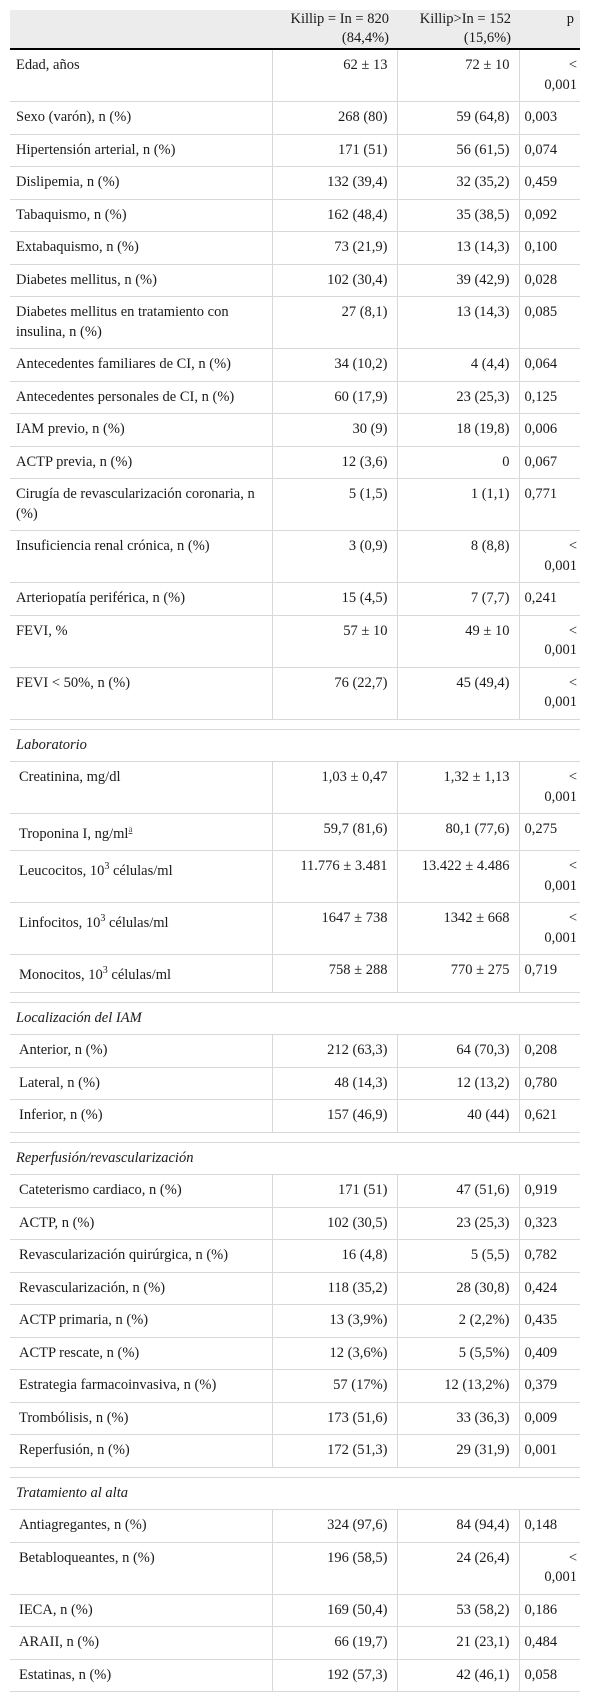  I want to click on killip-i-value: 12 (3,6), so click(334, 462).